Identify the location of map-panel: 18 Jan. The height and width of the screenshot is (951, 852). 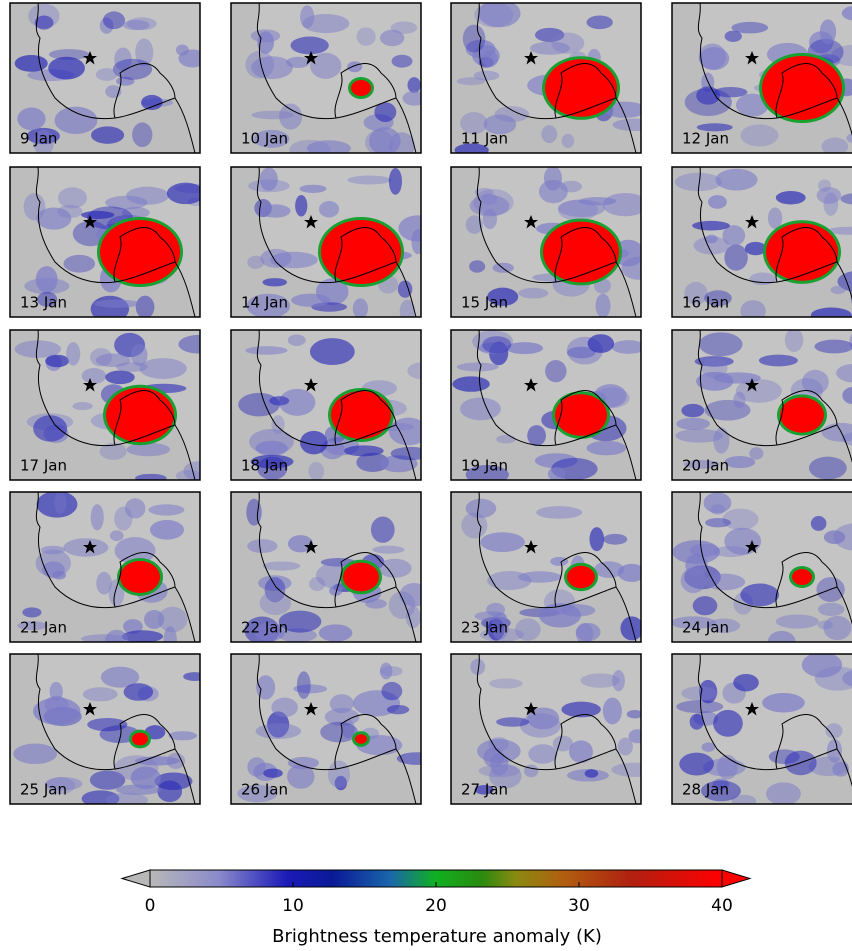
(326, 405).